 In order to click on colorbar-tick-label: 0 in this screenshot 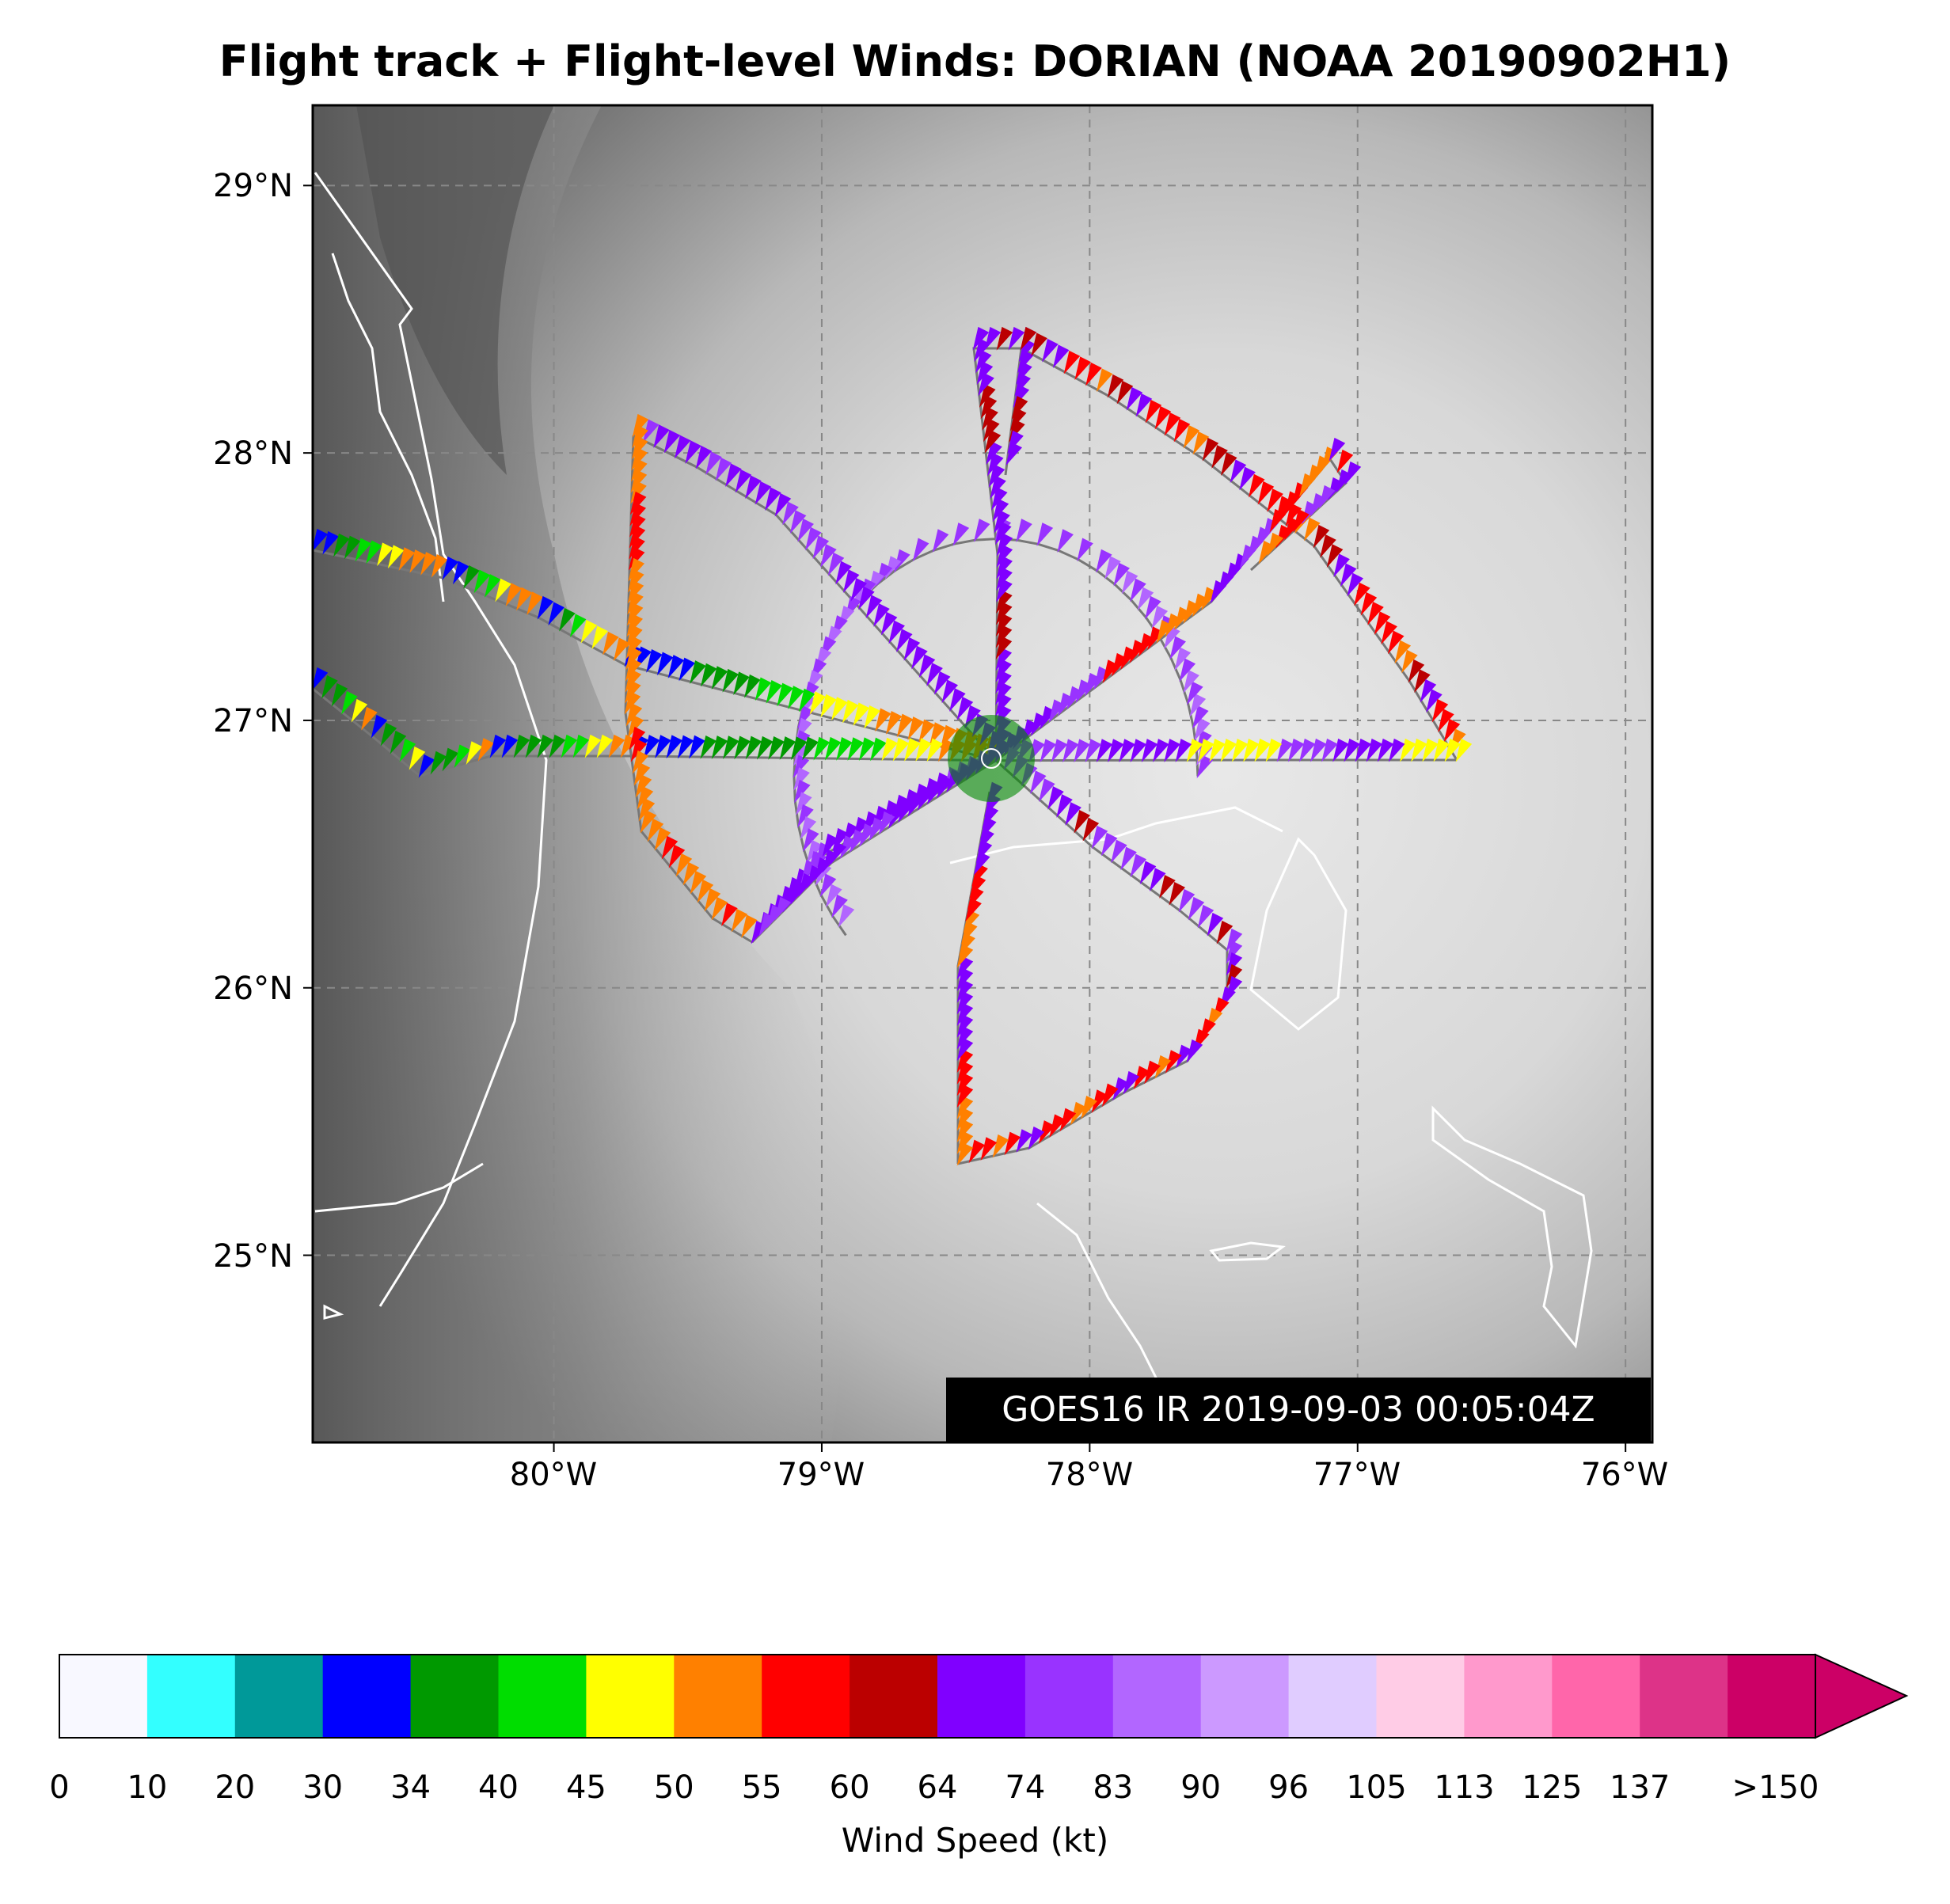, I will do `click(59, 1787)`.